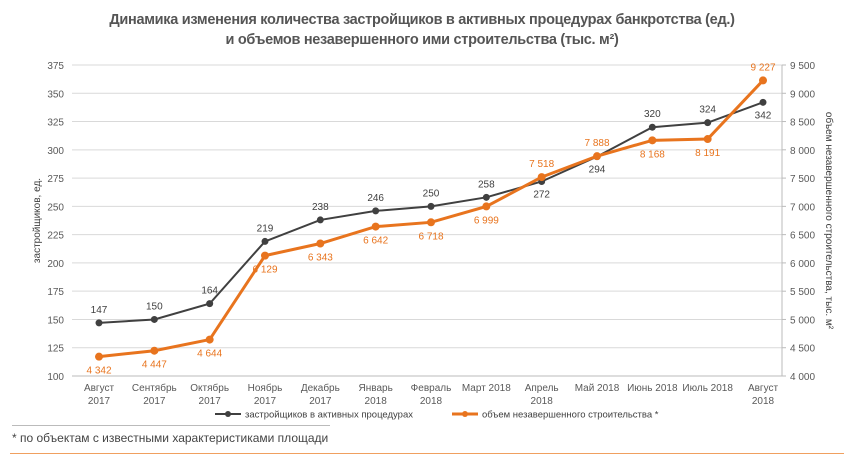 The height and width of the screenshot is (458, 844). What do you see at coordinates (320, 207) in the screenshot?
I see `data-label: 238` at bounding box center [320, 207].